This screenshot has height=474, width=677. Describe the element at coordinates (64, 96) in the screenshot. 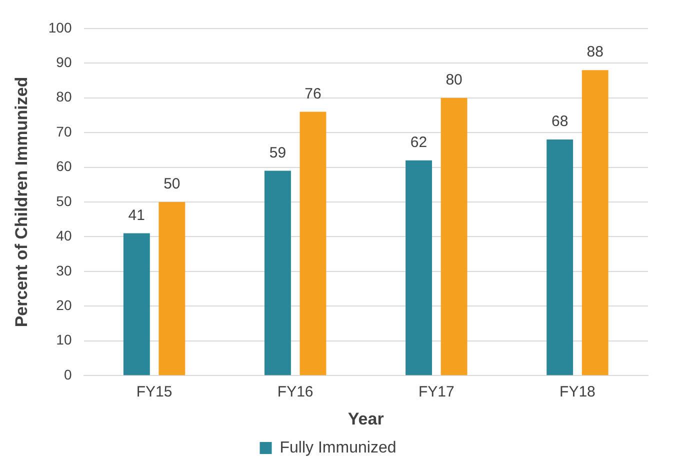

I see `y-tick-label: 80` at that location.